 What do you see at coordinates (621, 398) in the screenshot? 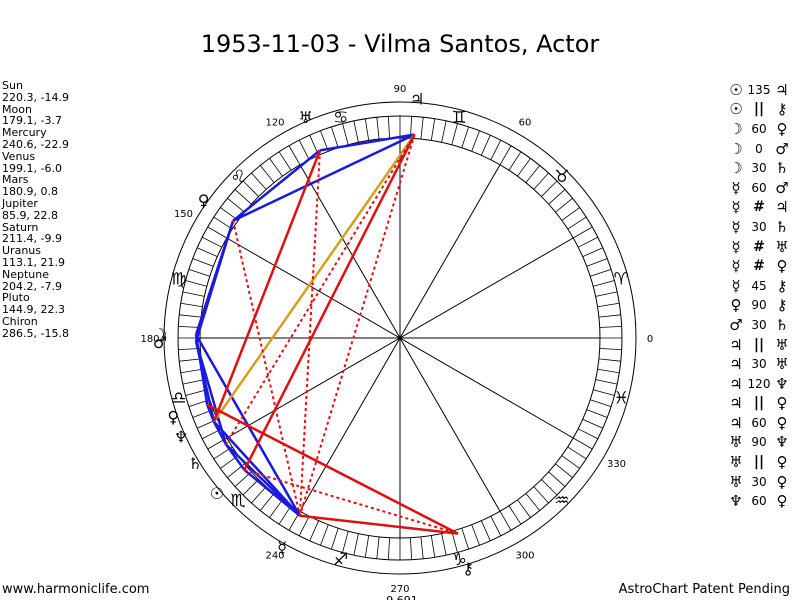
I see `zodiac-sign-icon: ♓` at bounding box center [621, 398].